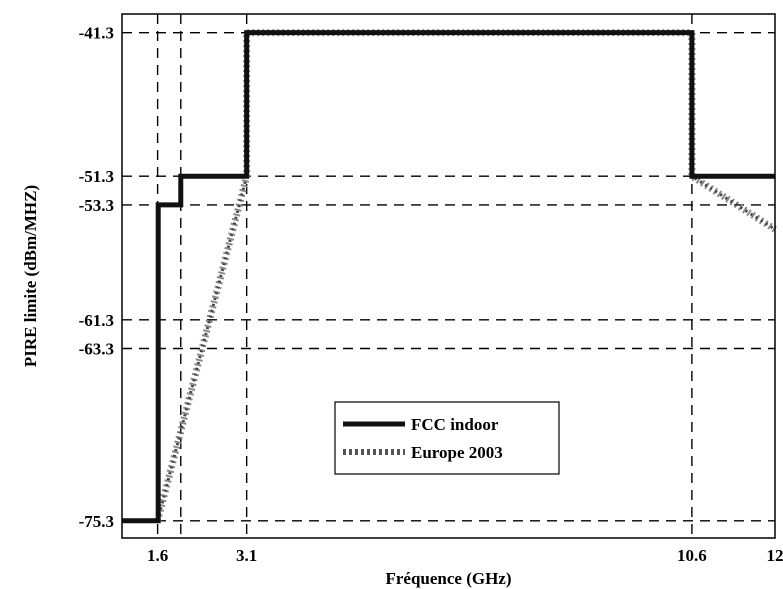  Describe the element at coordinates (457, 452) in the screenshot. I see `legend-entry-europe-2003: Europe 2003` at that location.